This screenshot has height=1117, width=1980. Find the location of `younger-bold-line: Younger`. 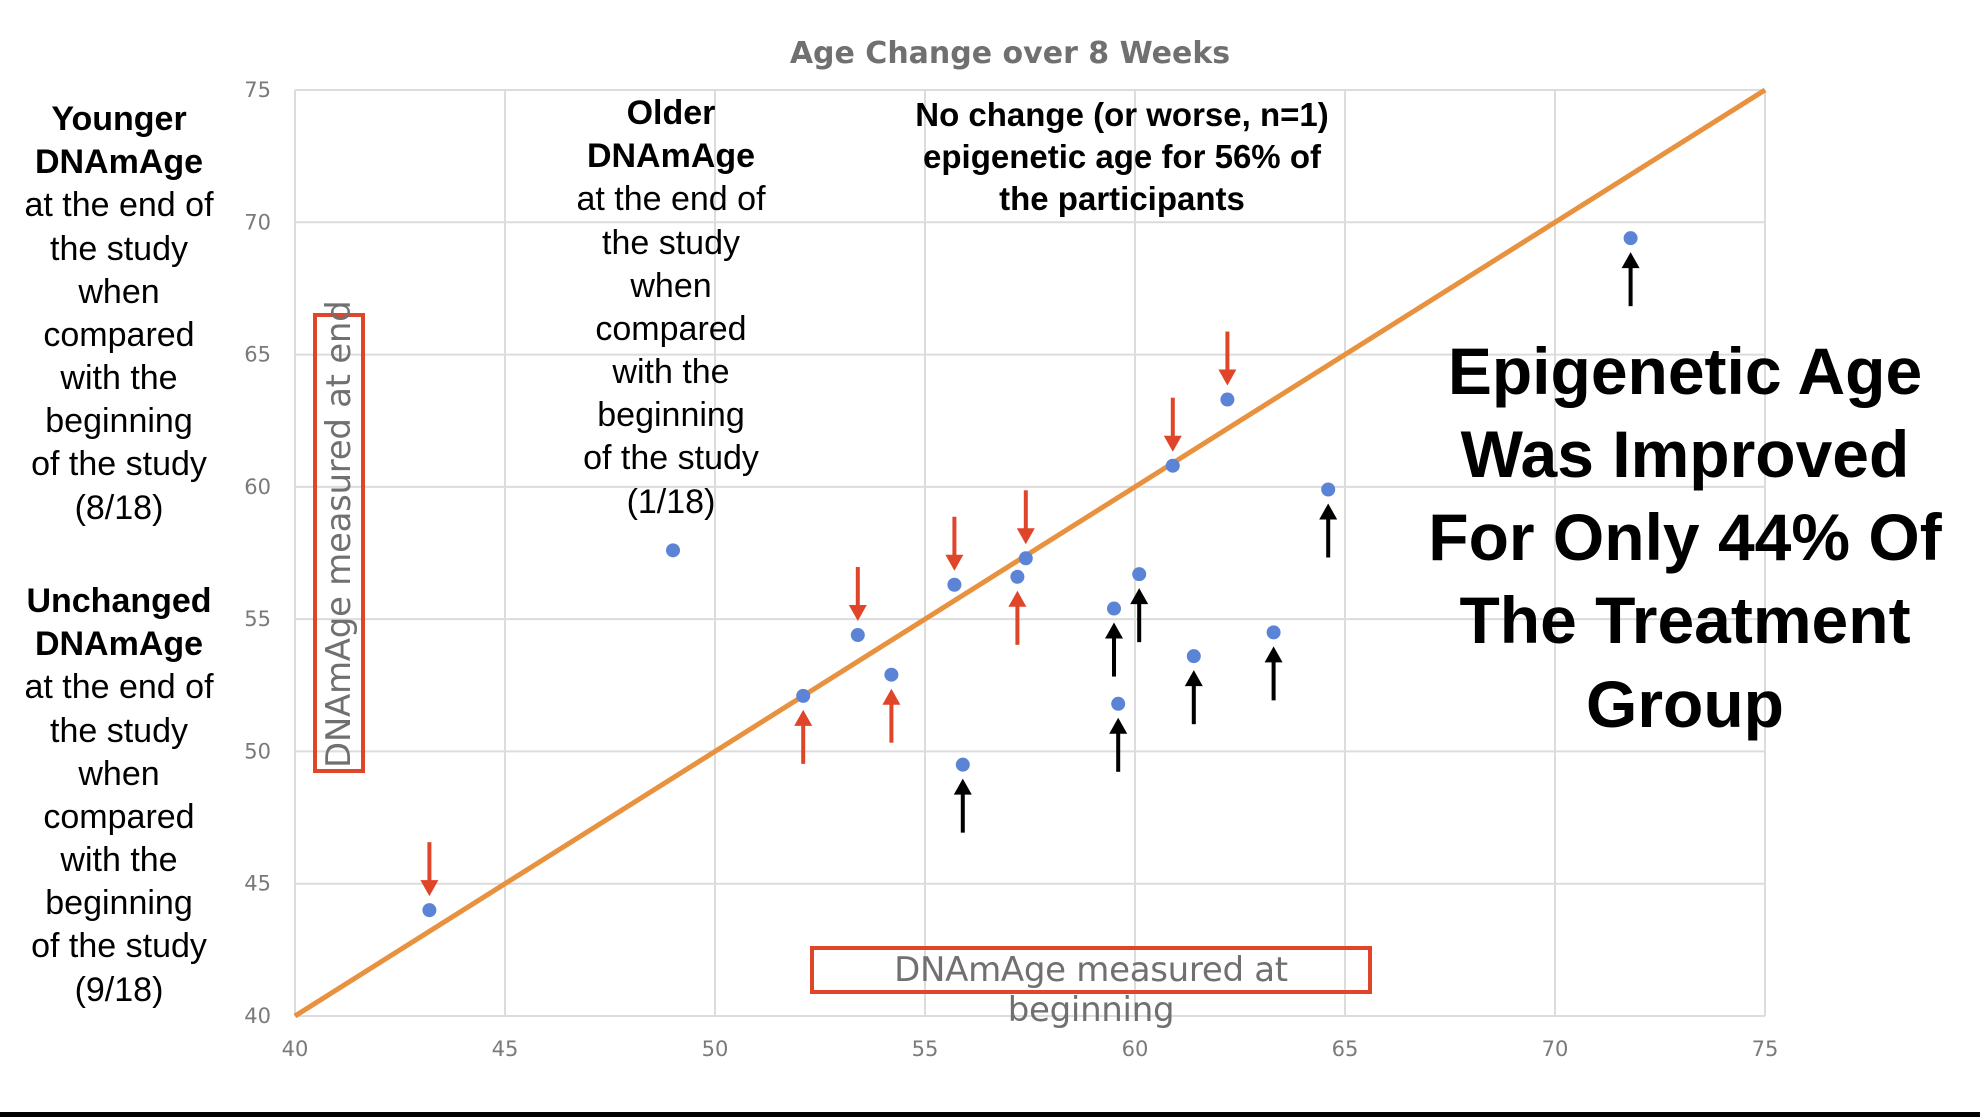

younger-bold-line: Younger is located at coordinates (119, 119).